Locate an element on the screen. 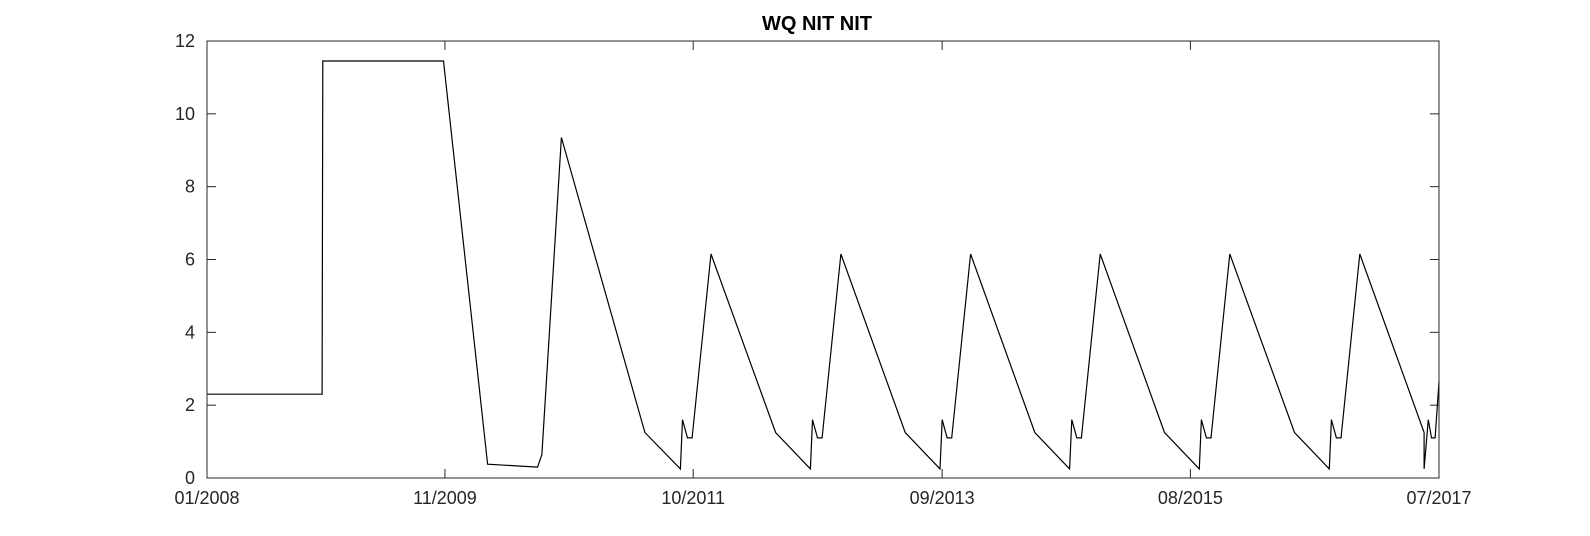  y-tick-label: 6 is located at coordinates (190, 260).